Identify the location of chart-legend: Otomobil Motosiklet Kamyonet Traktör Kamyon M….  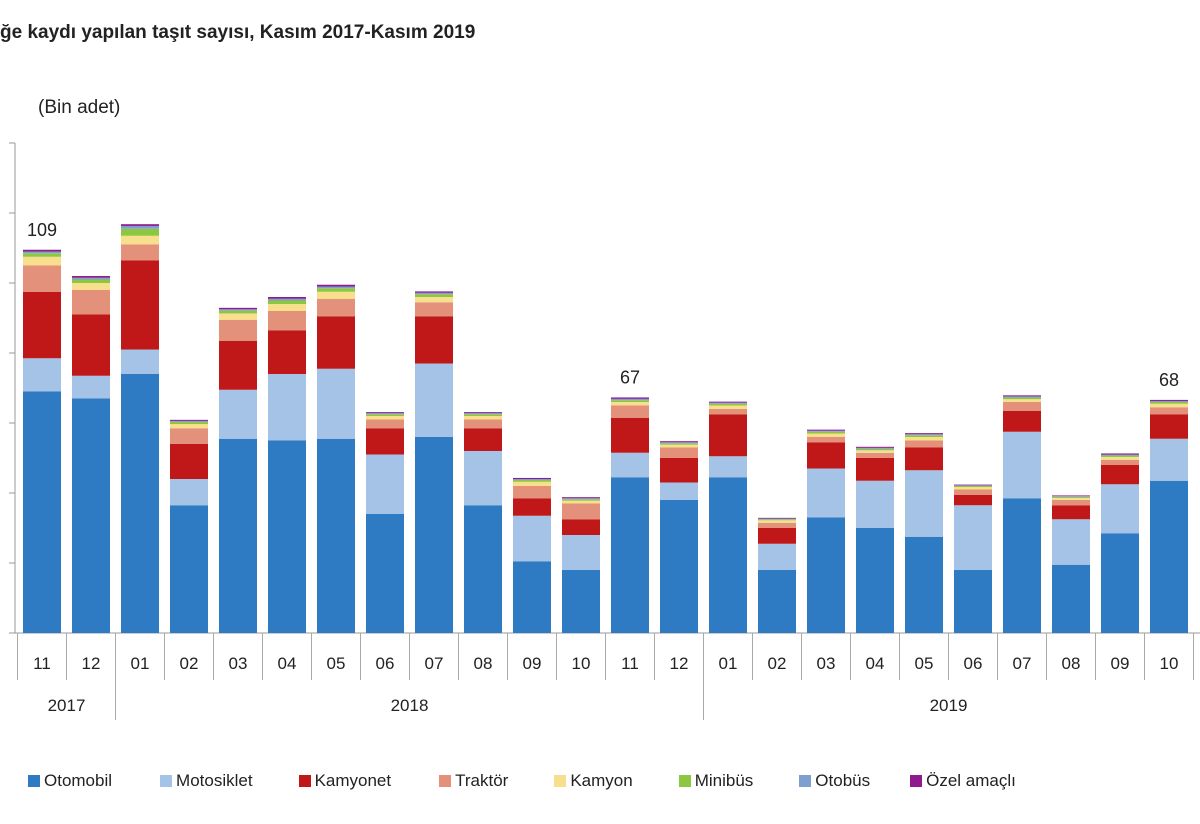
(614, 781).